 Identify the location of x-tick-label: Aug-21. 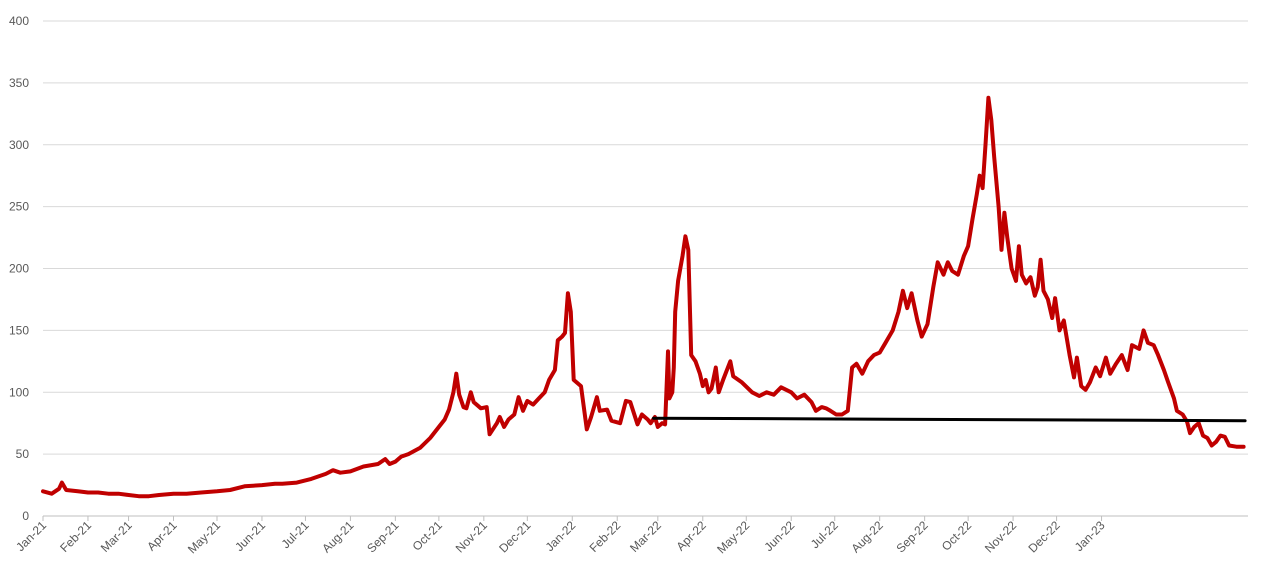
(337, 536).